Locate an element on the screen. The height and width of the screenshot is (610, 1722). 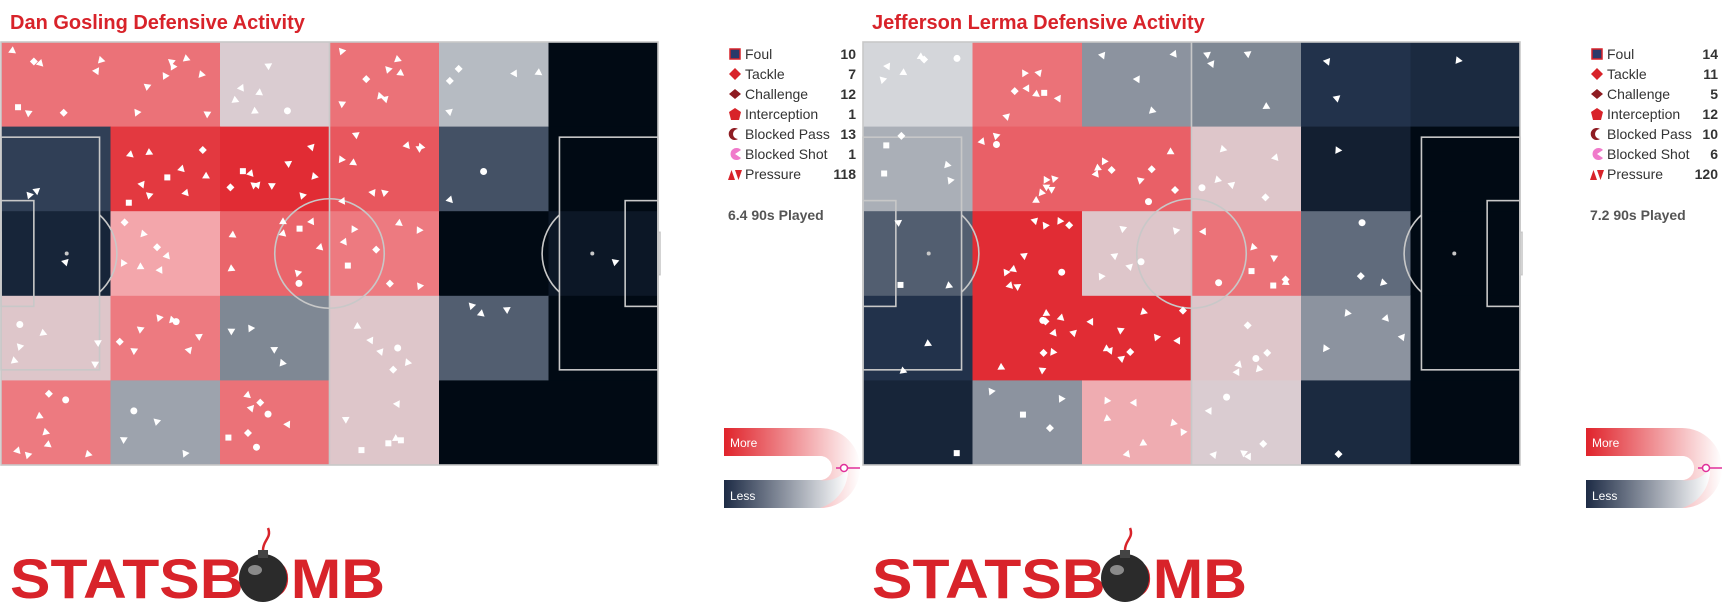
minutes-played-label: 7.2 90s Played is located at coordinates (1638, 215).